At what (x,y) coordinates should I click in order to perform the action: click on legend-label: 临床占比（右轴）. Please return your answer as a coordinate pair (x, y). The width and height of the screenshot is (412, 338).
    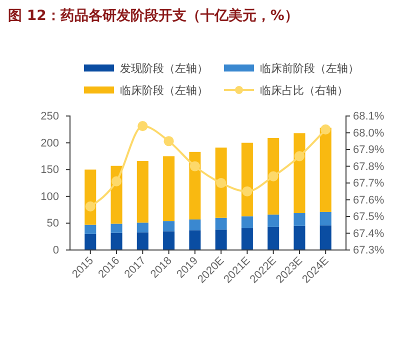
    Looking at the image, I should click on (304, 90).